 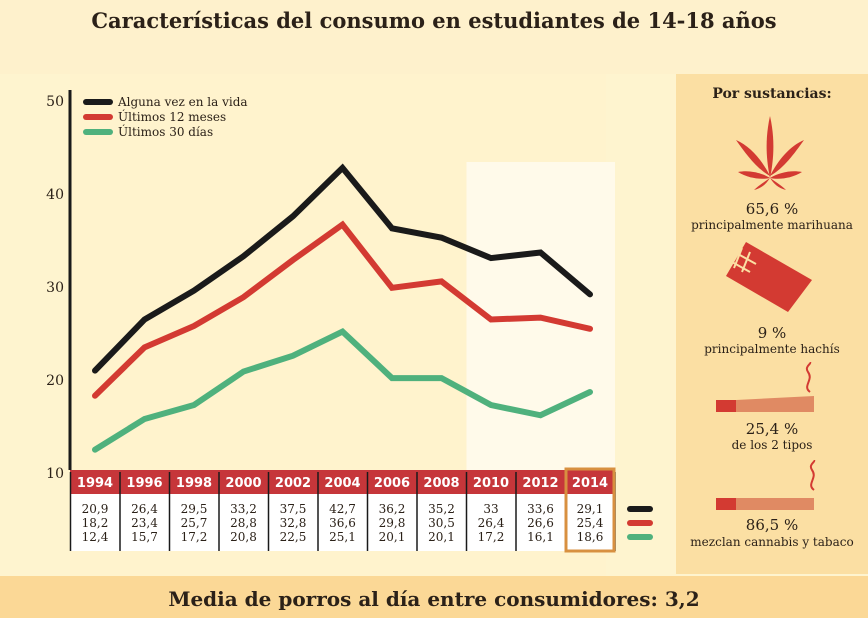 What do you see at coordinates (55, 288) in the screenshot?
I see `y-tick-label: 30` at bounding box center [55, 288].